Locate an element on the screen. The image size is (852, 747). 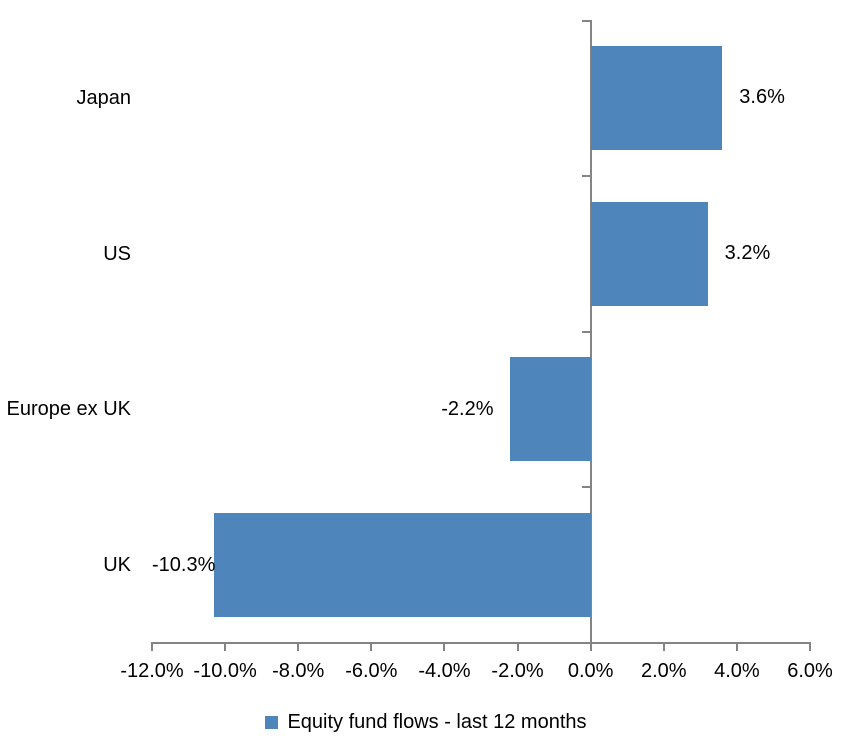
x-axis-tick-label: -8.0% is located at coordinates (298, 671).